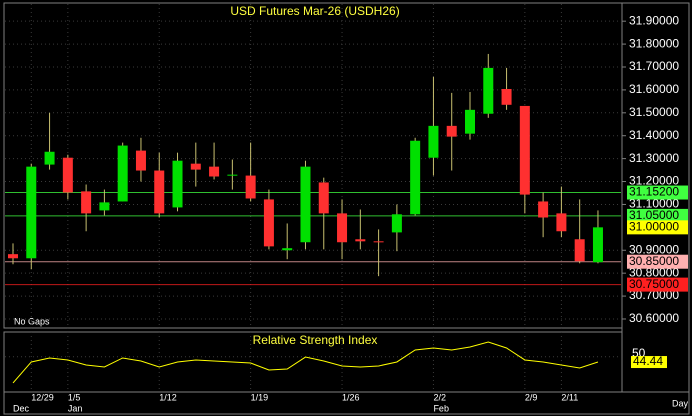 Image resolution: width=692 pixels, height=416 pixels. I want to click on month-label: Feb, so click(441, 408).